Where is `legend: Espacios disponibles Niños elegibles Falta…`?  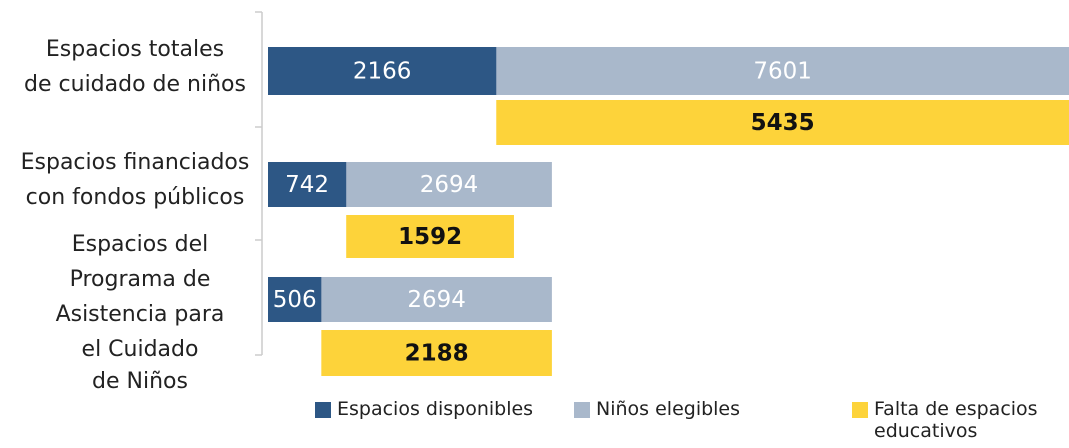
legend: Espacios disponibles Niños elegibles Falta… is located at coordinates (534, 423).